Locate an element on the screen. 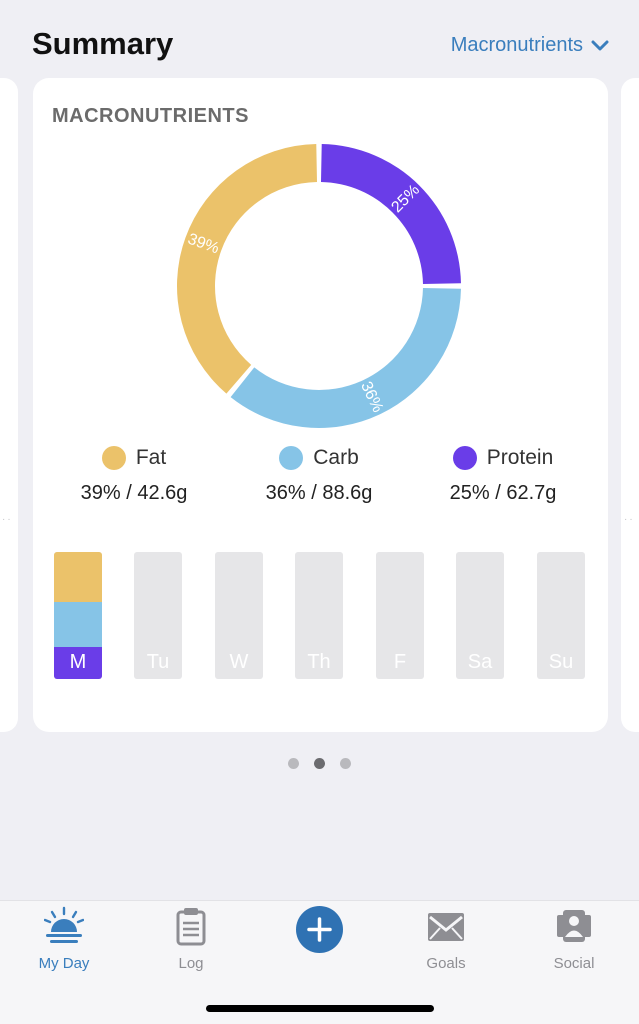  drag-handle-right-icon: ·· is located at coordinates (629, 519).